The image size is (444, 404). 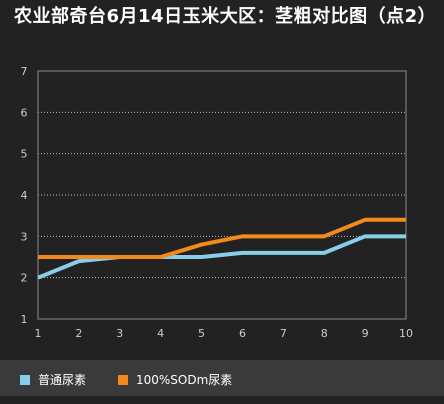 I want to click on x-tick-label: 6, so click(x=242, y=333).